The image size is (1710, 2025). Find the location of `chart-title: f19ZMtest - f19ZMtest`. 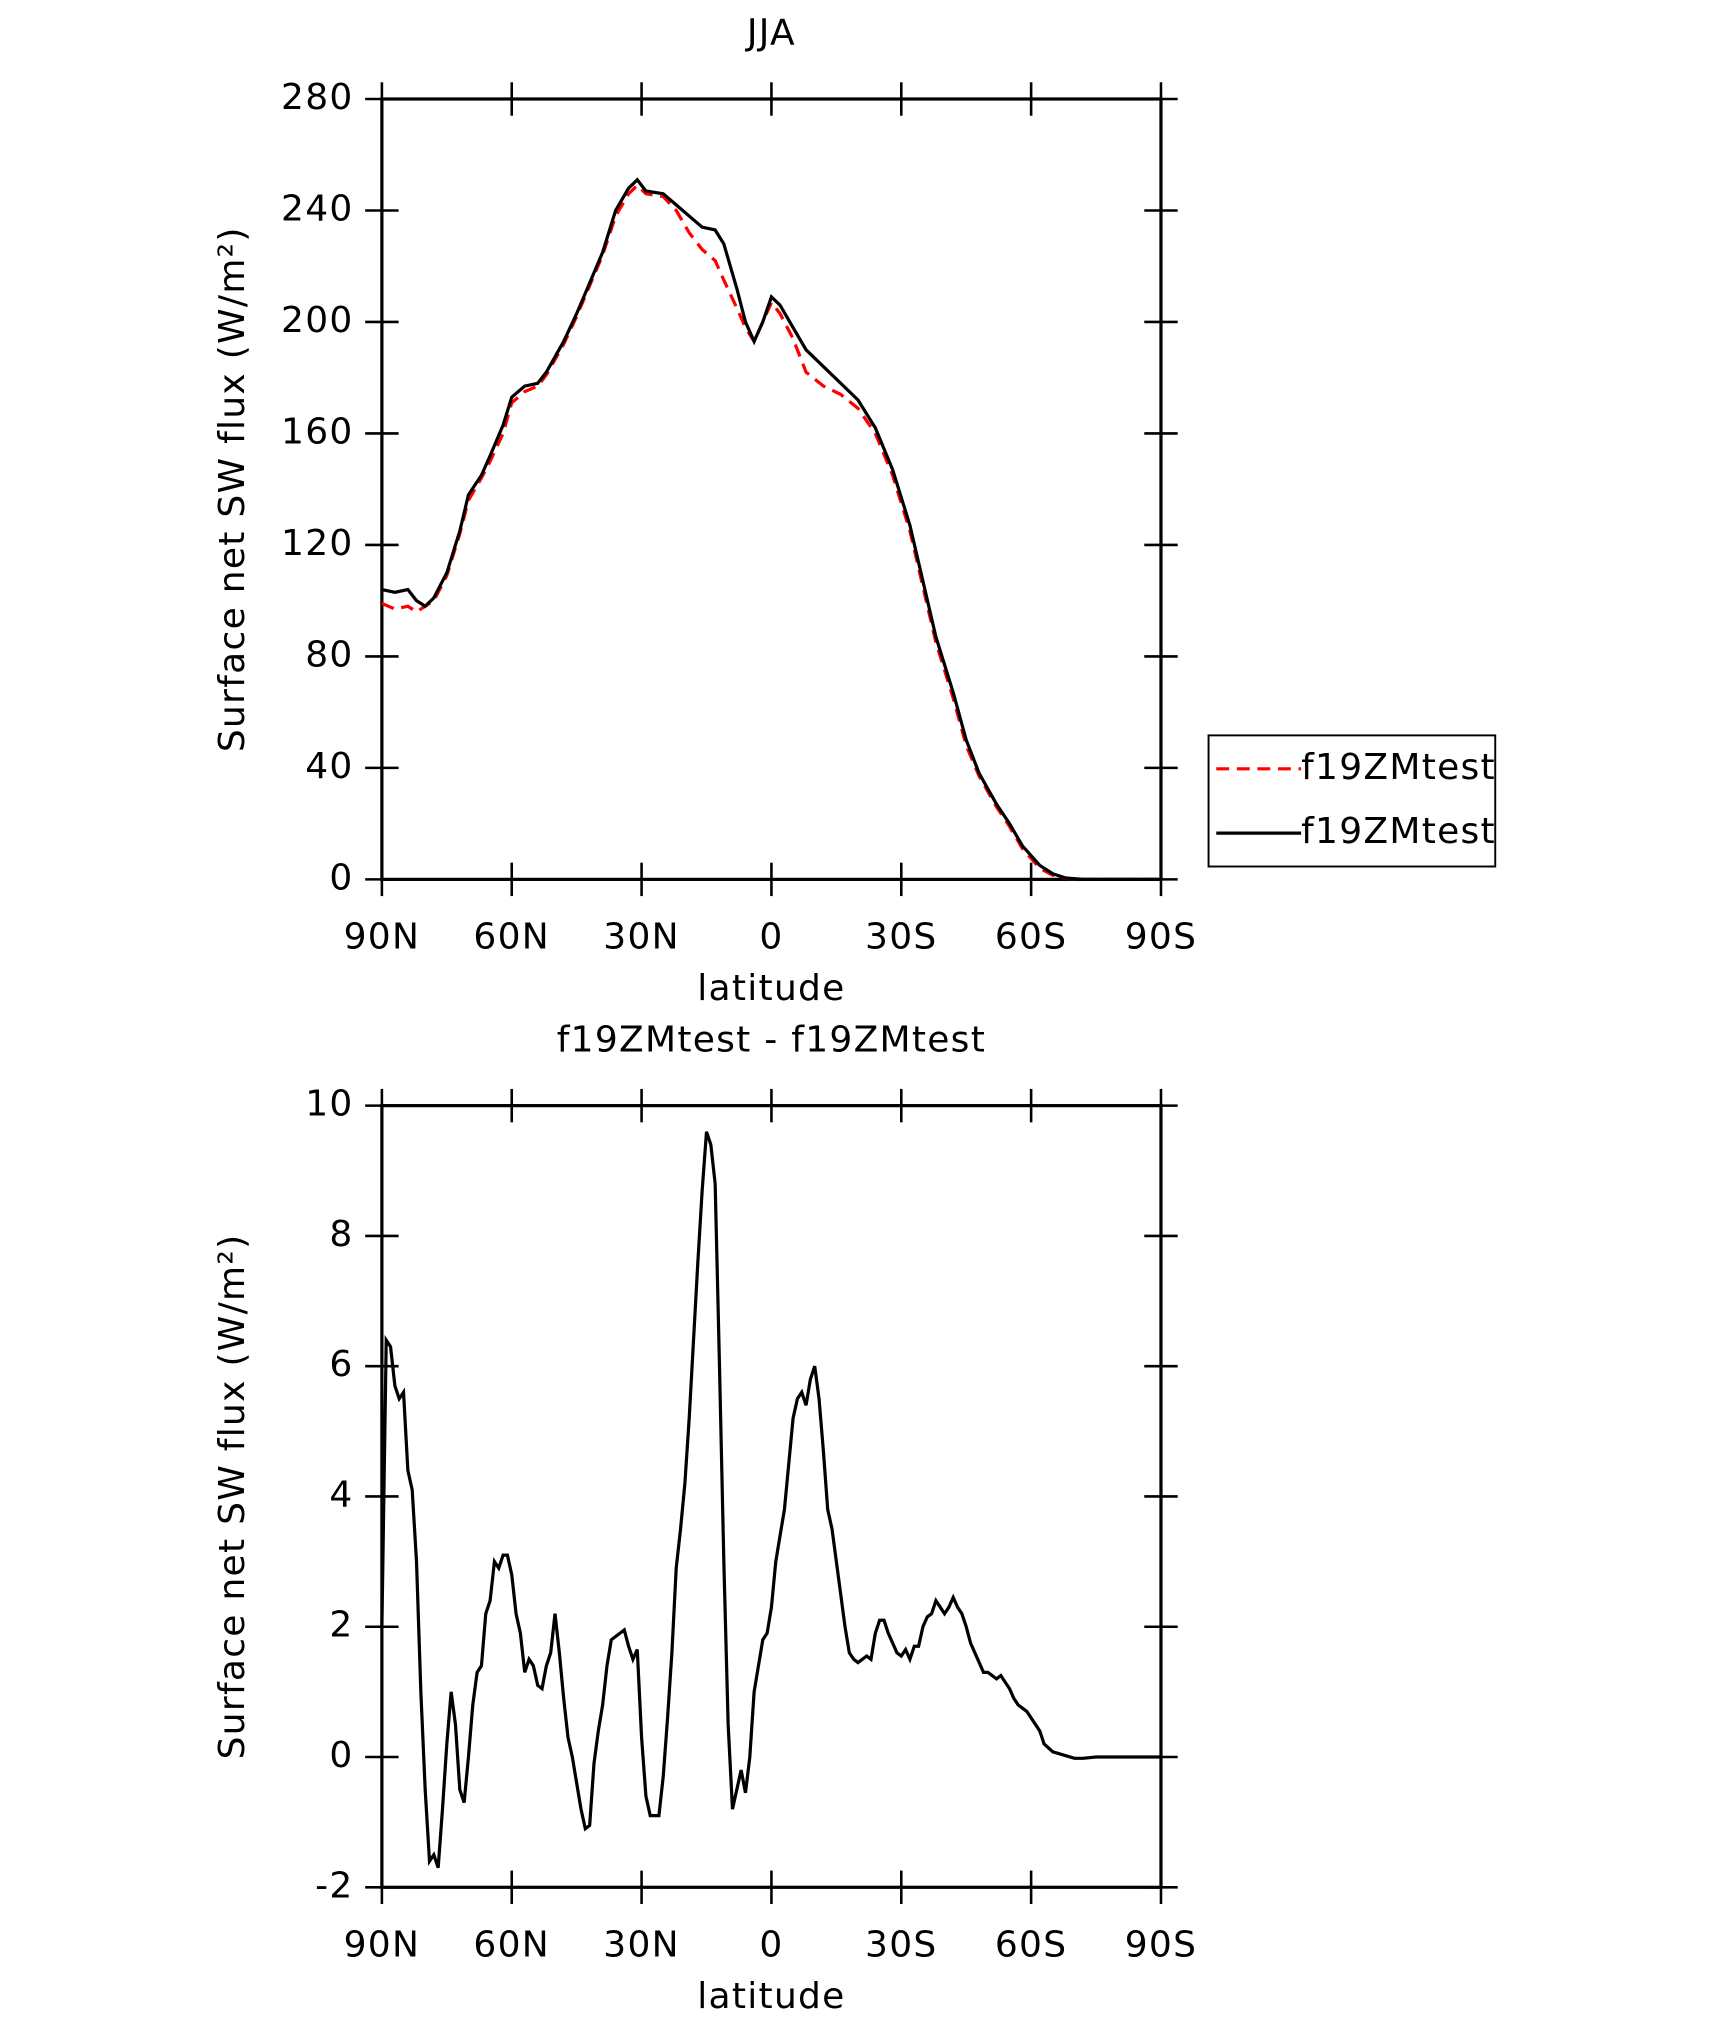

chart-title: f19ZMtest - f19ZMtest is located at coordinates (771, 1039).